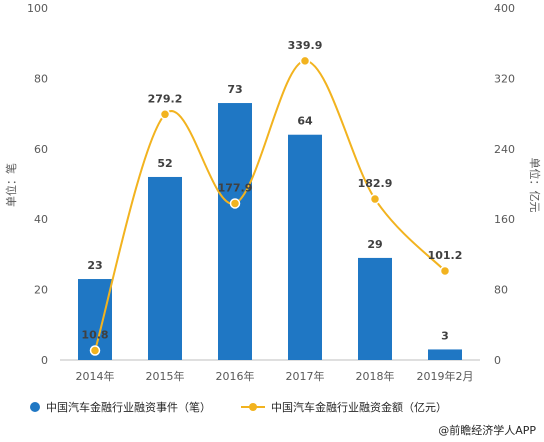 This screenshot has height=442, width=544. I want to click on source-credit: @前瞻经济学人APP, so click(487, 430).